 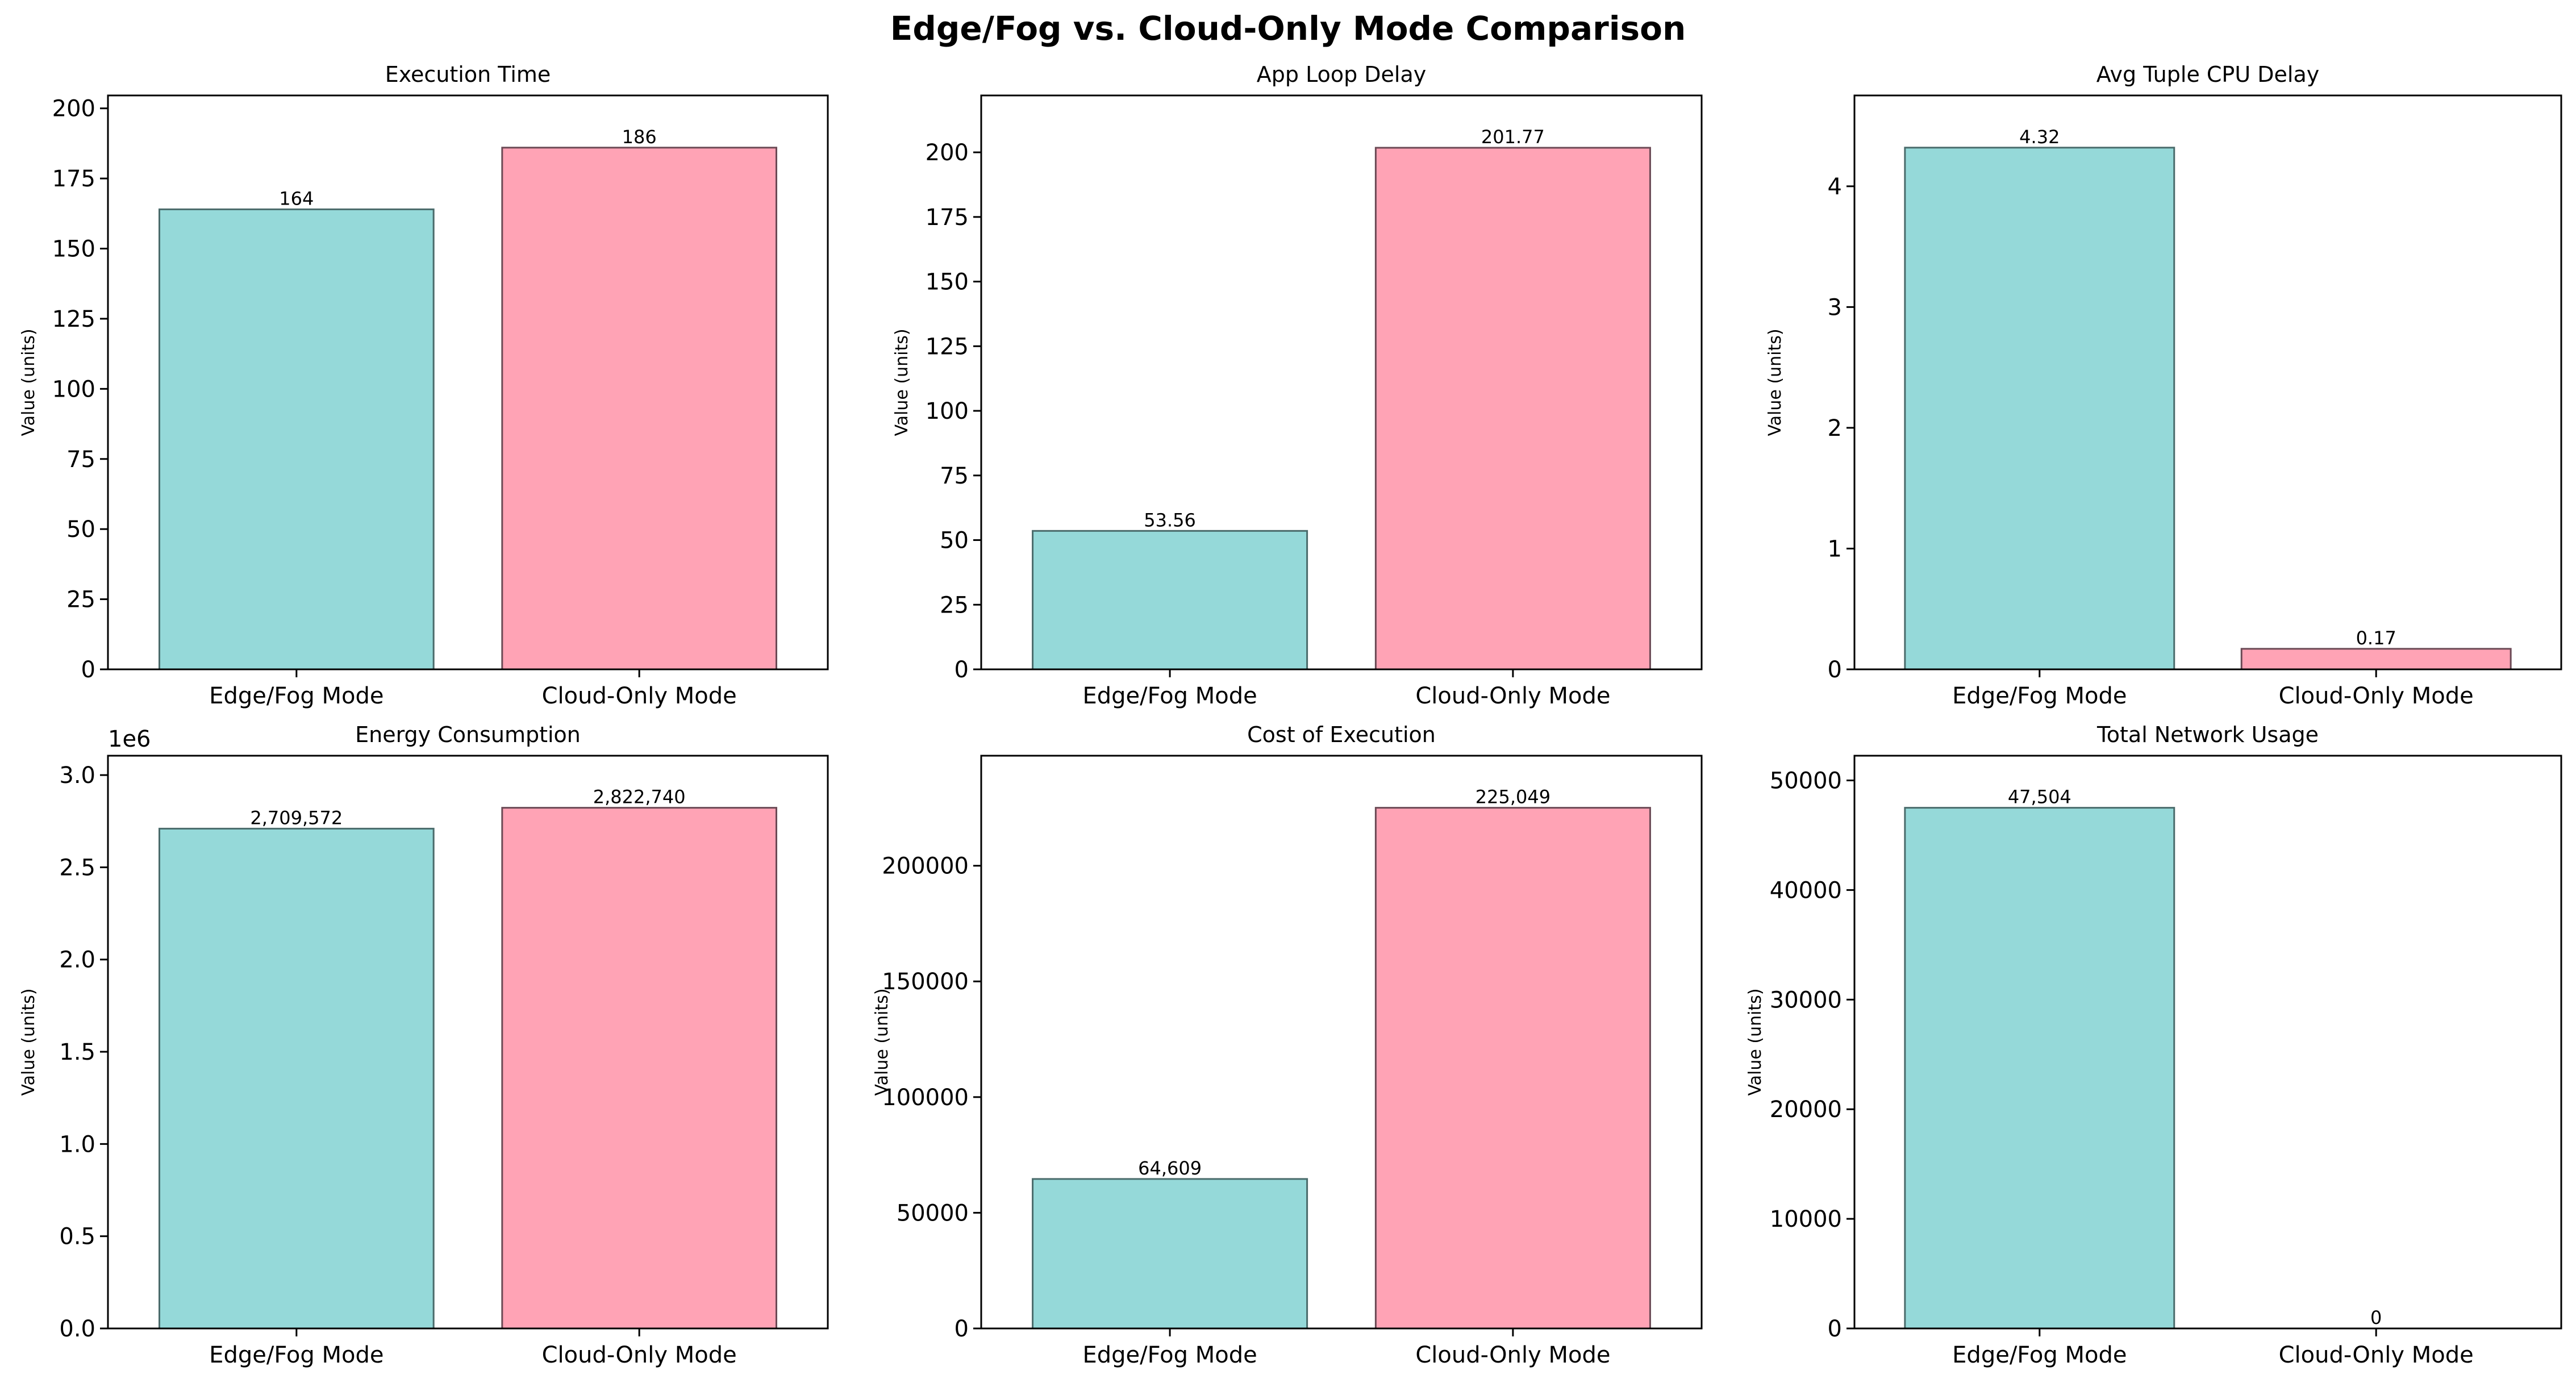 What do you see at coordinates (297, 198) in the screenshot?
I see `bar-value-label: 164` at bounding box center [297, 198].